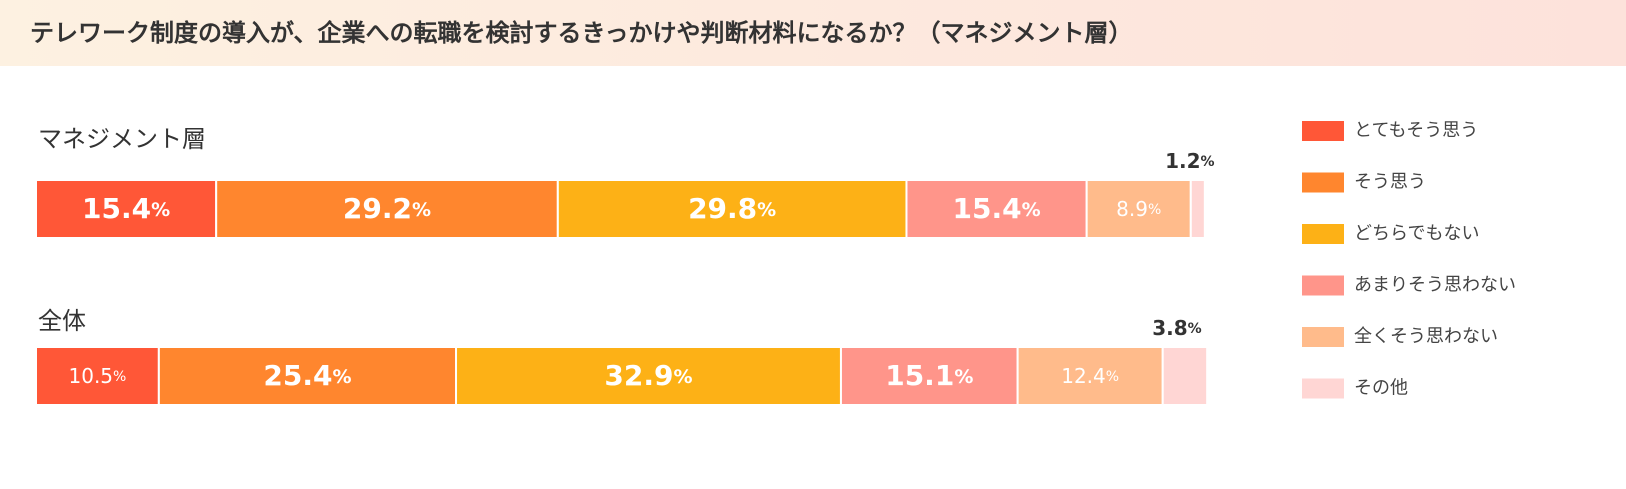 Image resolution: width=1626 pixels, height=489 pixels. What do you see at coordinates (1416, 130) in the screenshot?
I see `legend-label: とてもそう思う` at bounding box center [1416, 130].